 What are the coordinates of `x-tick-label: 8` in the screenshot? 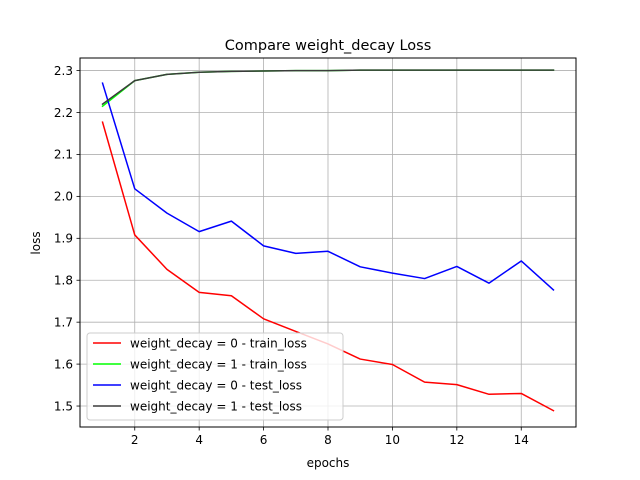 It's located at (328, 440).